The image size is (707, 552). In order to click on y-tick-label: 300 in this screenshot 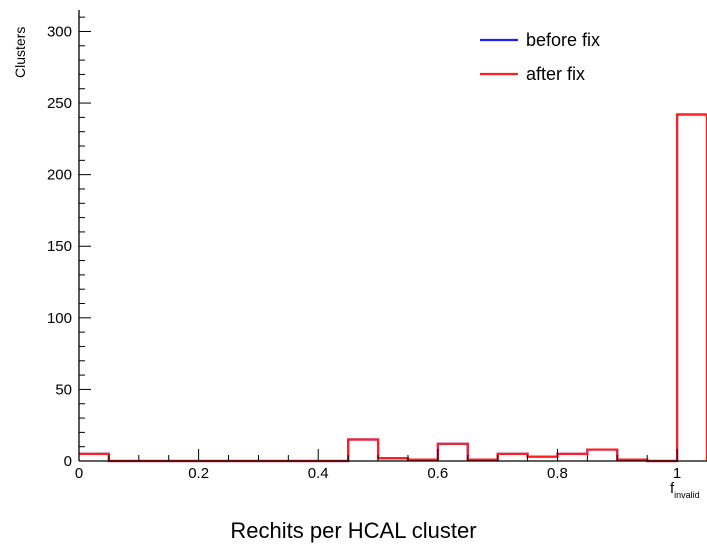, I will do `click(59, 31)`.